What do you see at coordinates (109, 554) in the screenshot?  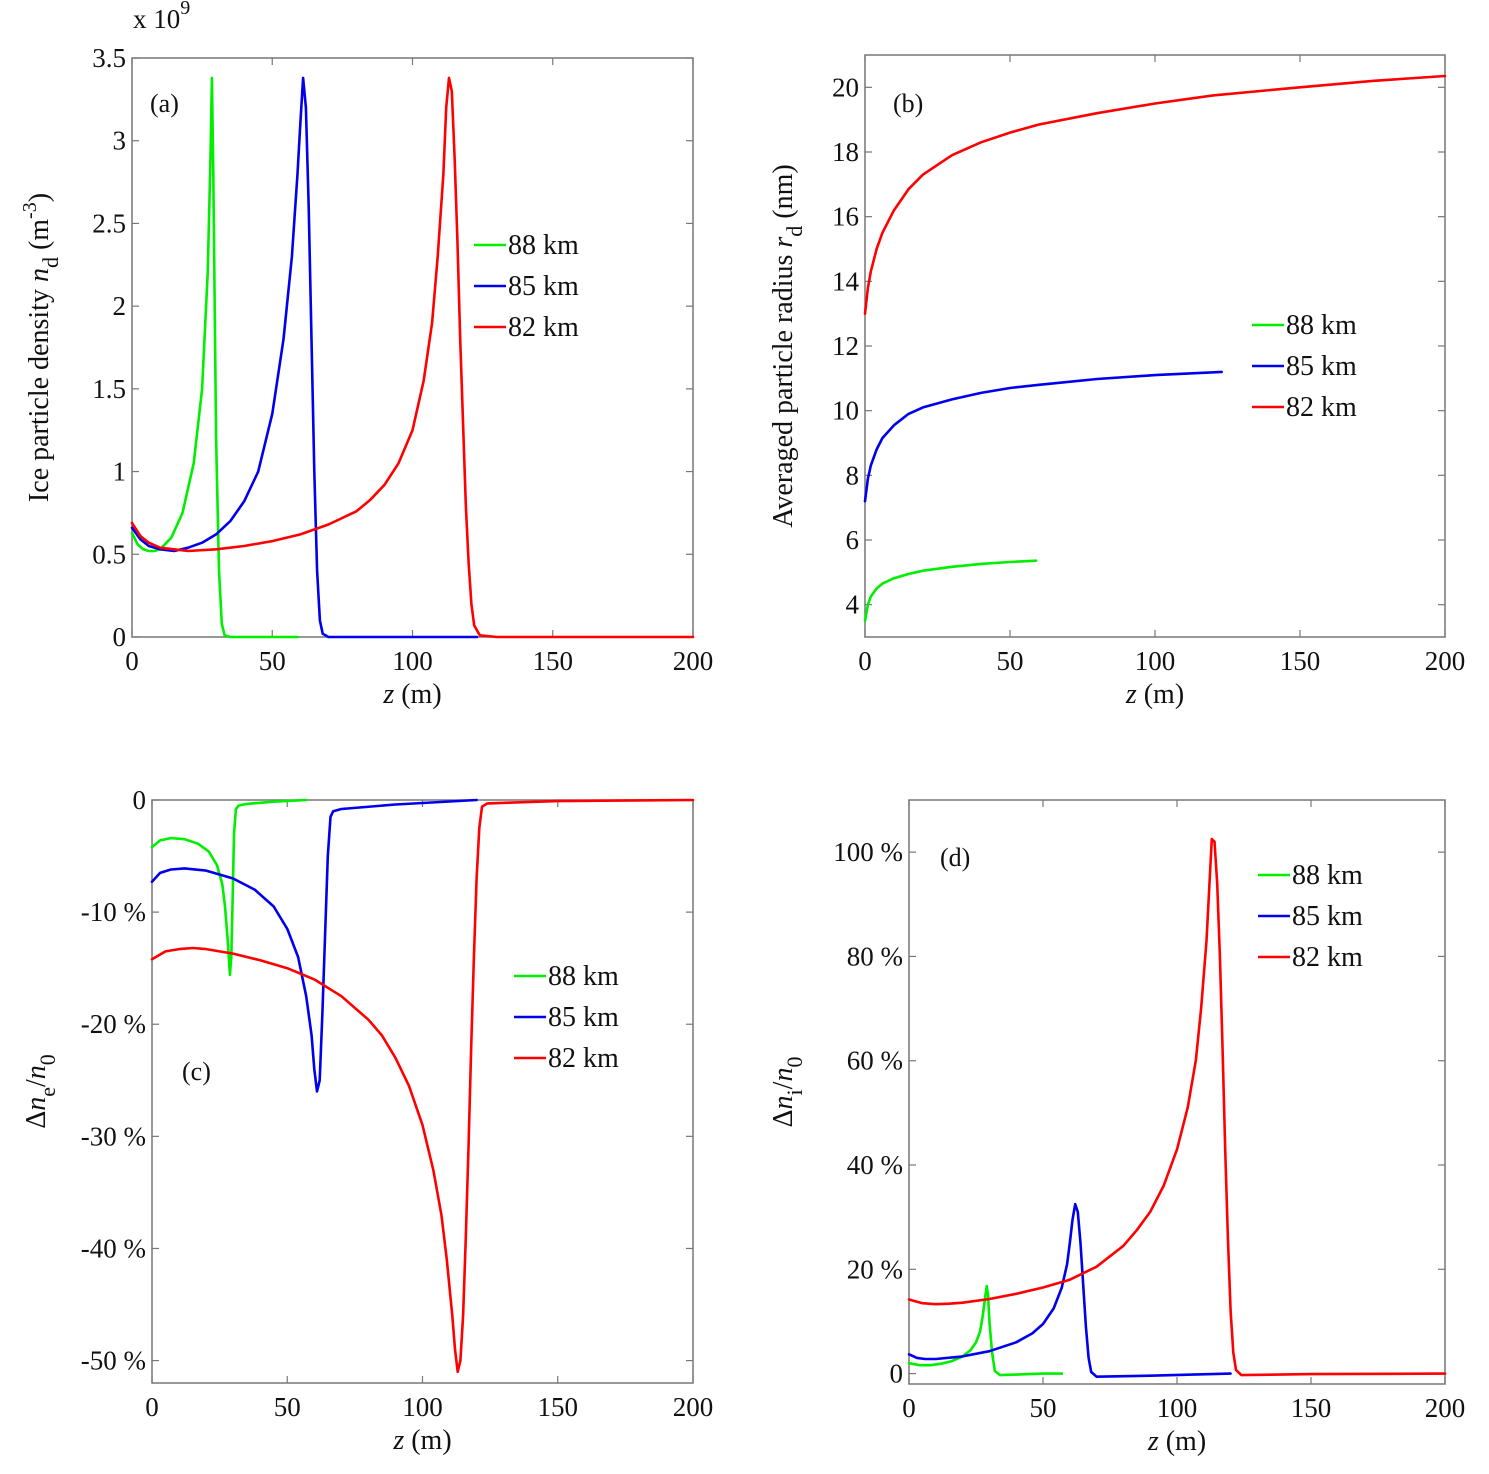 I see `y-tick-label: 0.5` at bounding box center [109, 554].